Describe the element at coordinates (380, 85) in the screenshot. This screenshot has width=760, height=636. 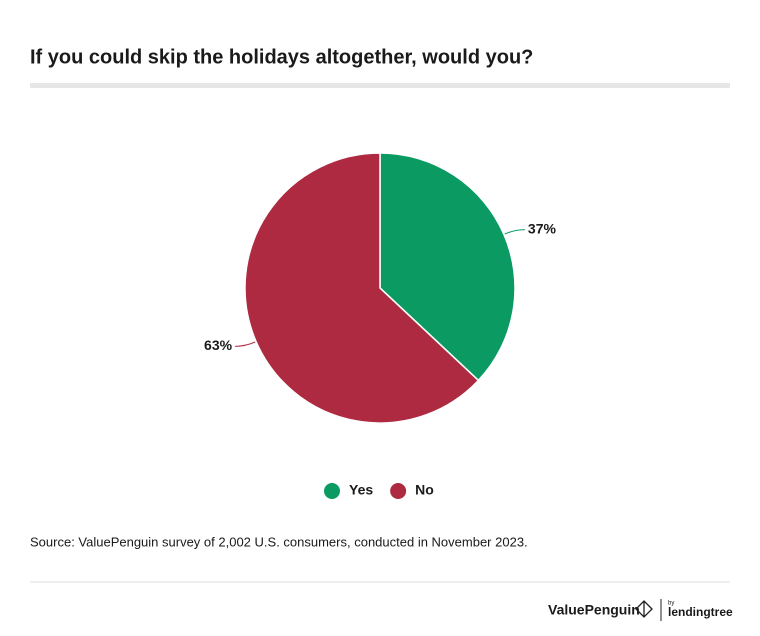
I see `title-rule` at that location.